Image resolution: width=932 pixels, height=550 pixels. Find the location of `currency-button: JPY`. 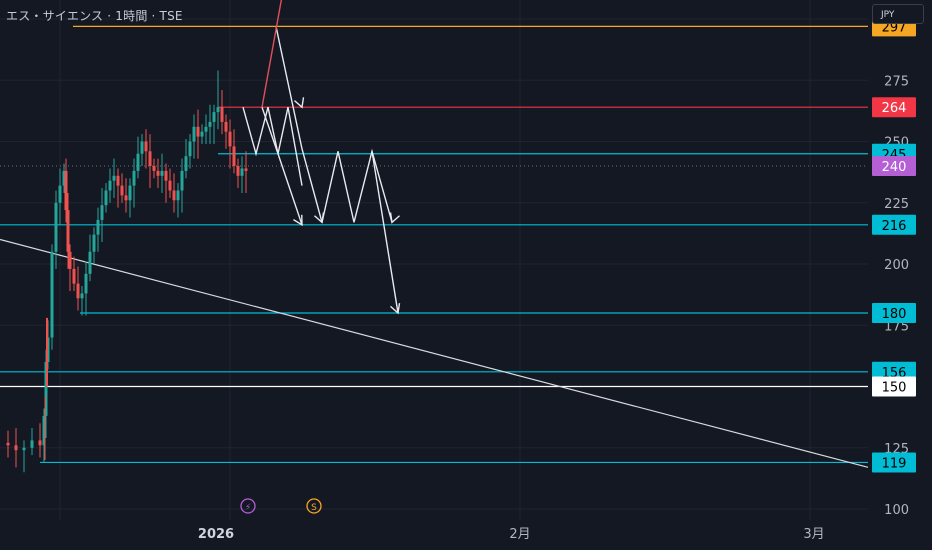

currency-button: JPY is located at coordinates (898, 14).